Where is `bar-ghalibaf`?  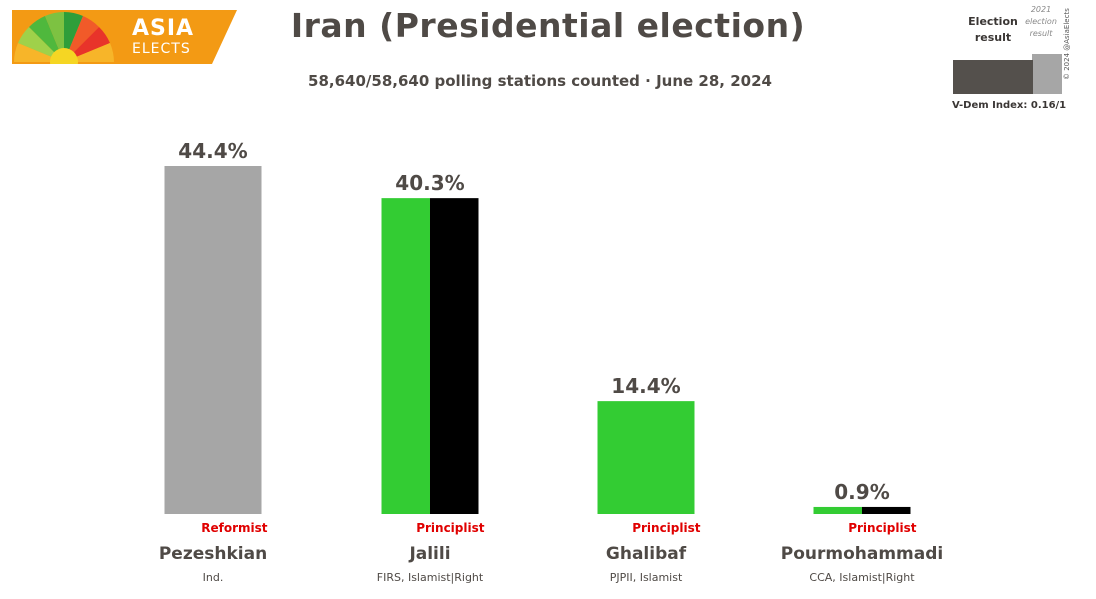
bar-ghalibaf is located at coordinates (646, 457).